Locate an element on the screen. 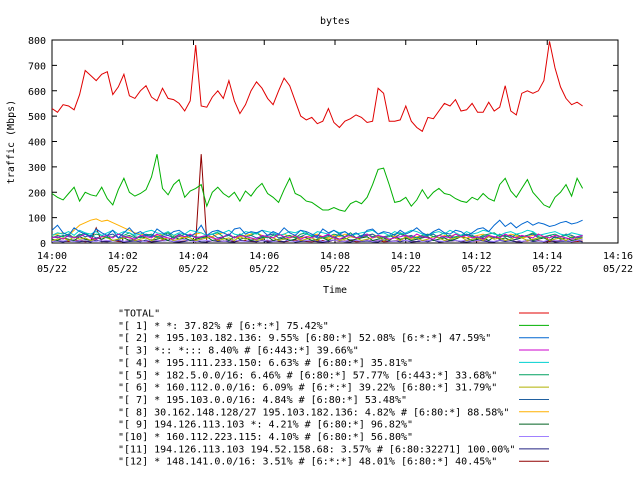  x-tick-time-label: 14:14 is located at coordinates (547, 256).